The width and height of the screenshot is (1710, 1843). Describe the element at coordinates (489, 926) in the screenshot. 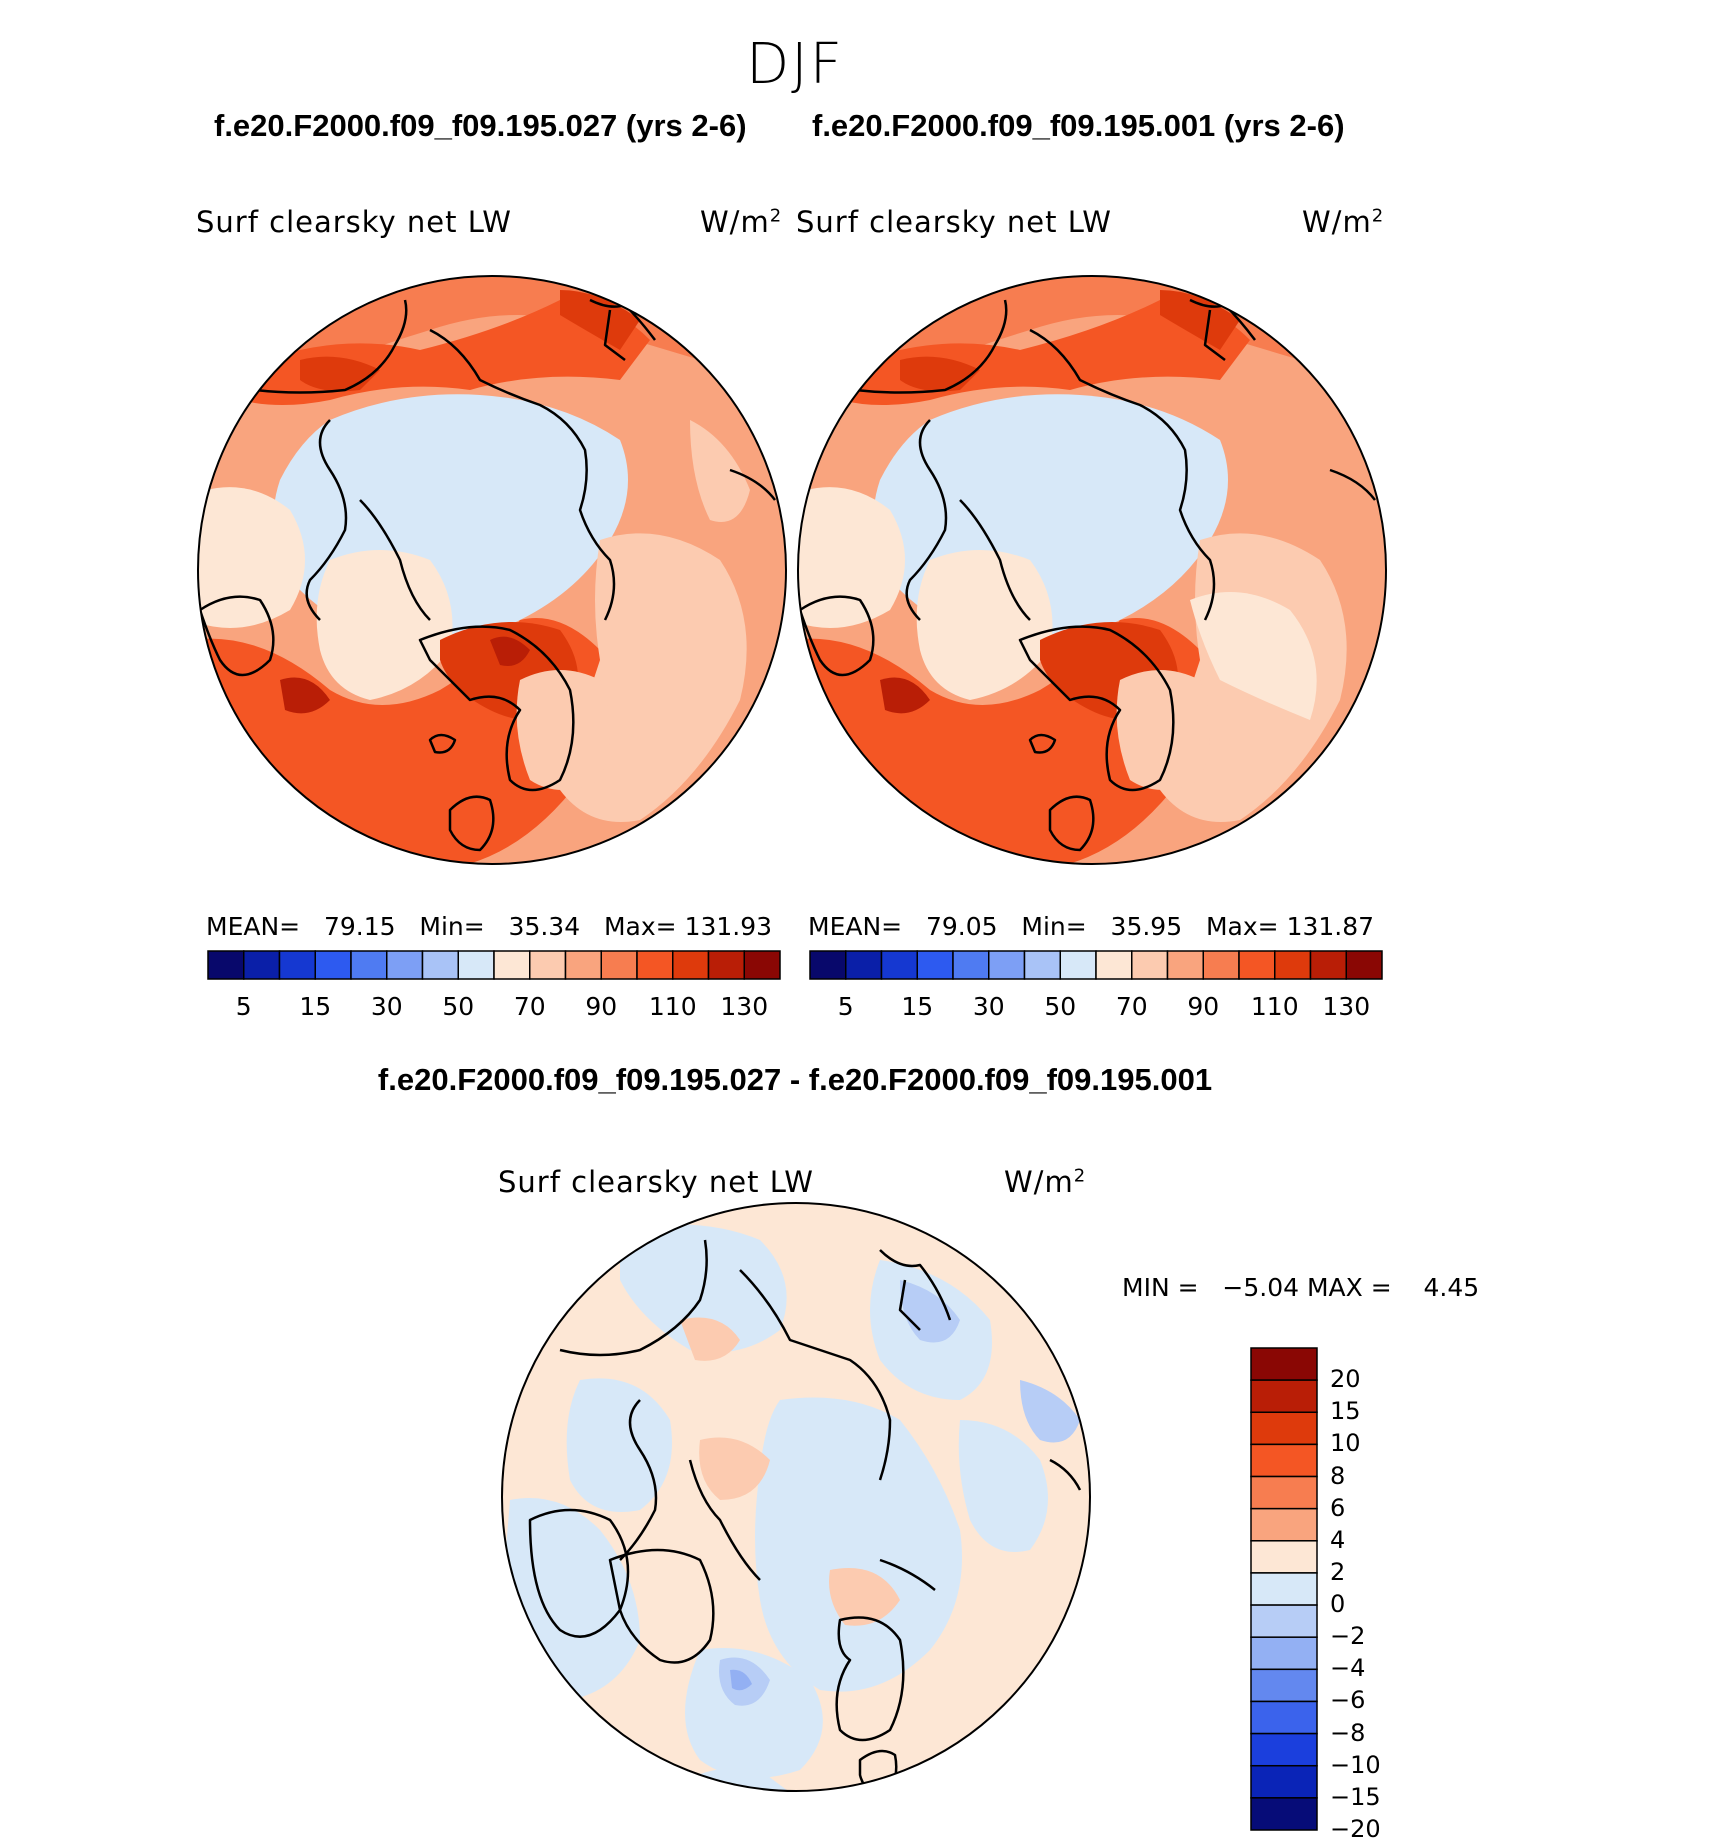

I see `panel-left-stats: MEAN= 79.15 Min= 35.34 Max= 131.93` at that location.